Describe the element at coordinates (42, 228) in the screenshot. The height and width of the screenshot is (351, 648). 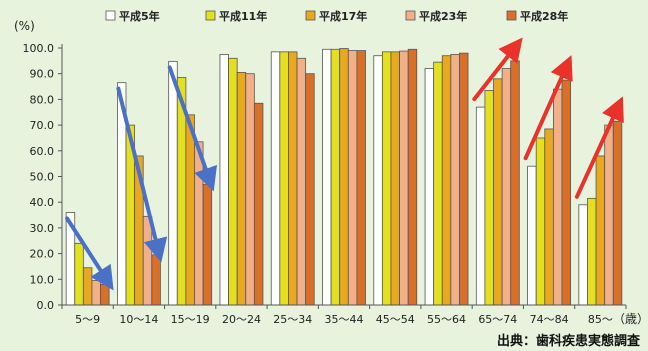
I see `y-tick-label: 30.0` at that location.